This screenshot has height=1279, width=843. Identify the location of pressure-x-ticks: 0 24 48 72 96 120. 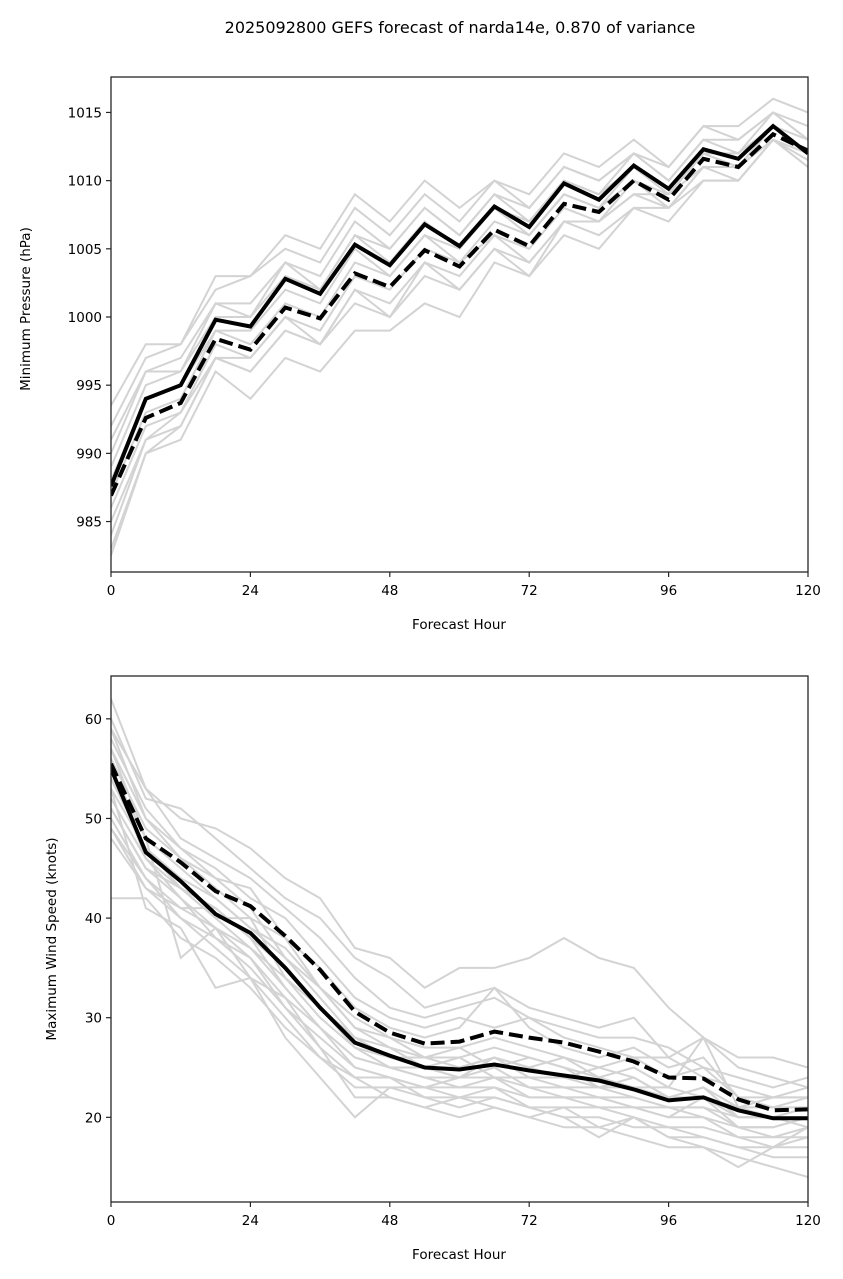
(464, 585).